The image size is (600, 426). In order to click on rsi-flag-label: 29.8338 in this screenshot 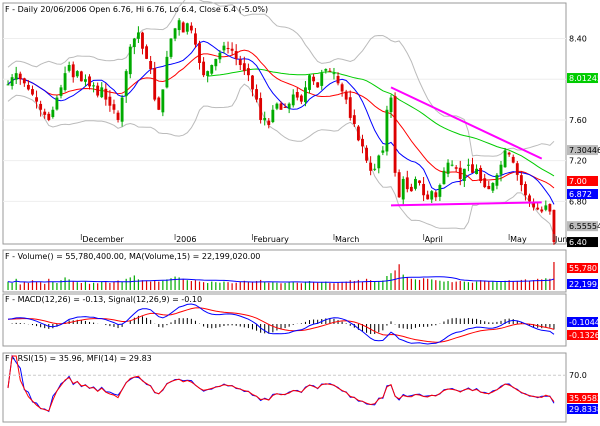, I will do `click(584, 409)`.